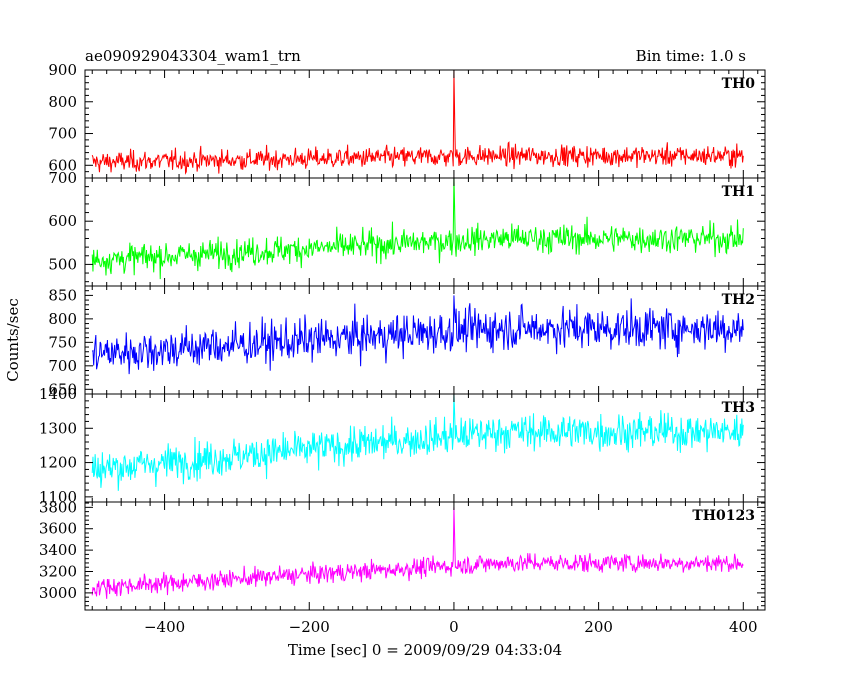 Image resolution: width=850 pixels, height=680 pixels. Describe the element at coordinates (62, 70) in the screenshot. I see `y-tick-label: 900` at that location.